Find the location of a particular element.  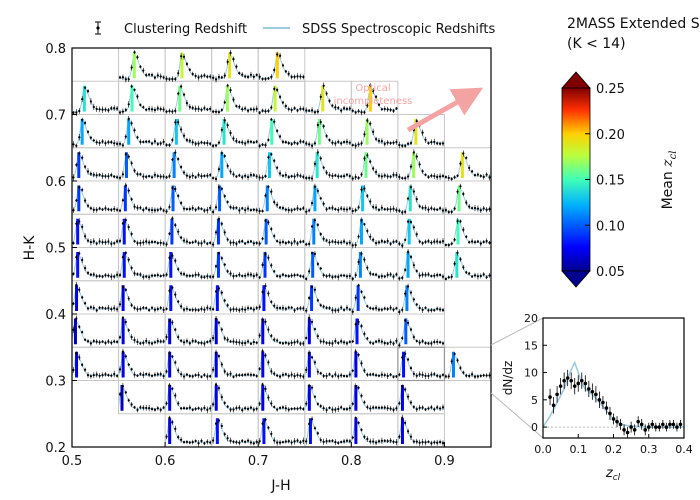

inset-point is located at coordinates (666, 427).